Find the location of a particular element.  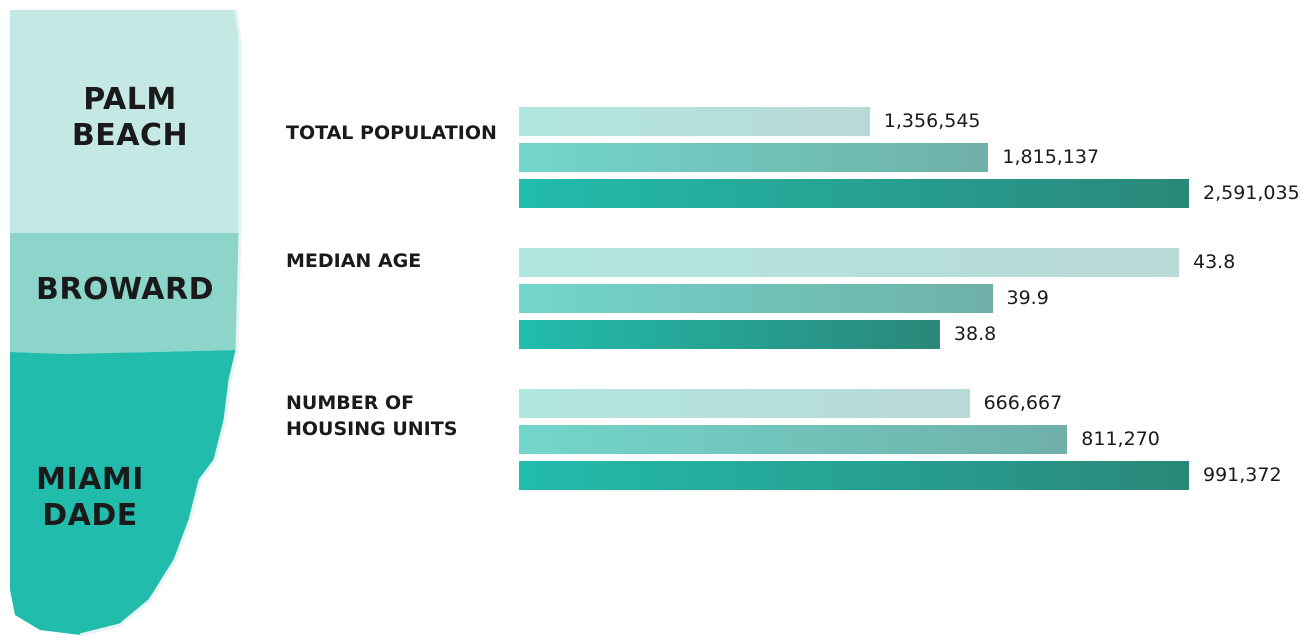

broward-county is located at coordinates (125, 293).